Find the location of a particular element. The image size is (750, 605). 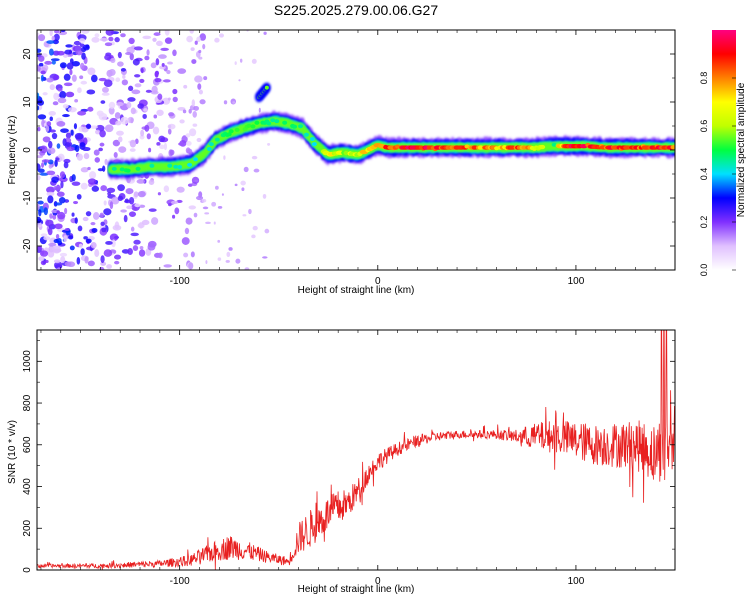

spectrogram-ytick-label: 10 is located at coordinates (27, 102).